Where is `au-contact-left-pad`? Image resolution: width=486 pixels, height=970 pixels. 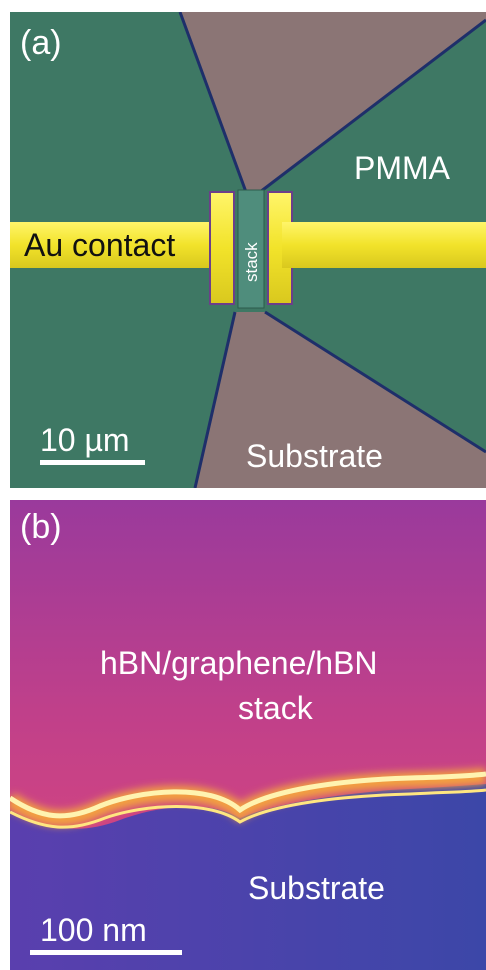
au-contact-left-pad is located at coordinates (222, 248).